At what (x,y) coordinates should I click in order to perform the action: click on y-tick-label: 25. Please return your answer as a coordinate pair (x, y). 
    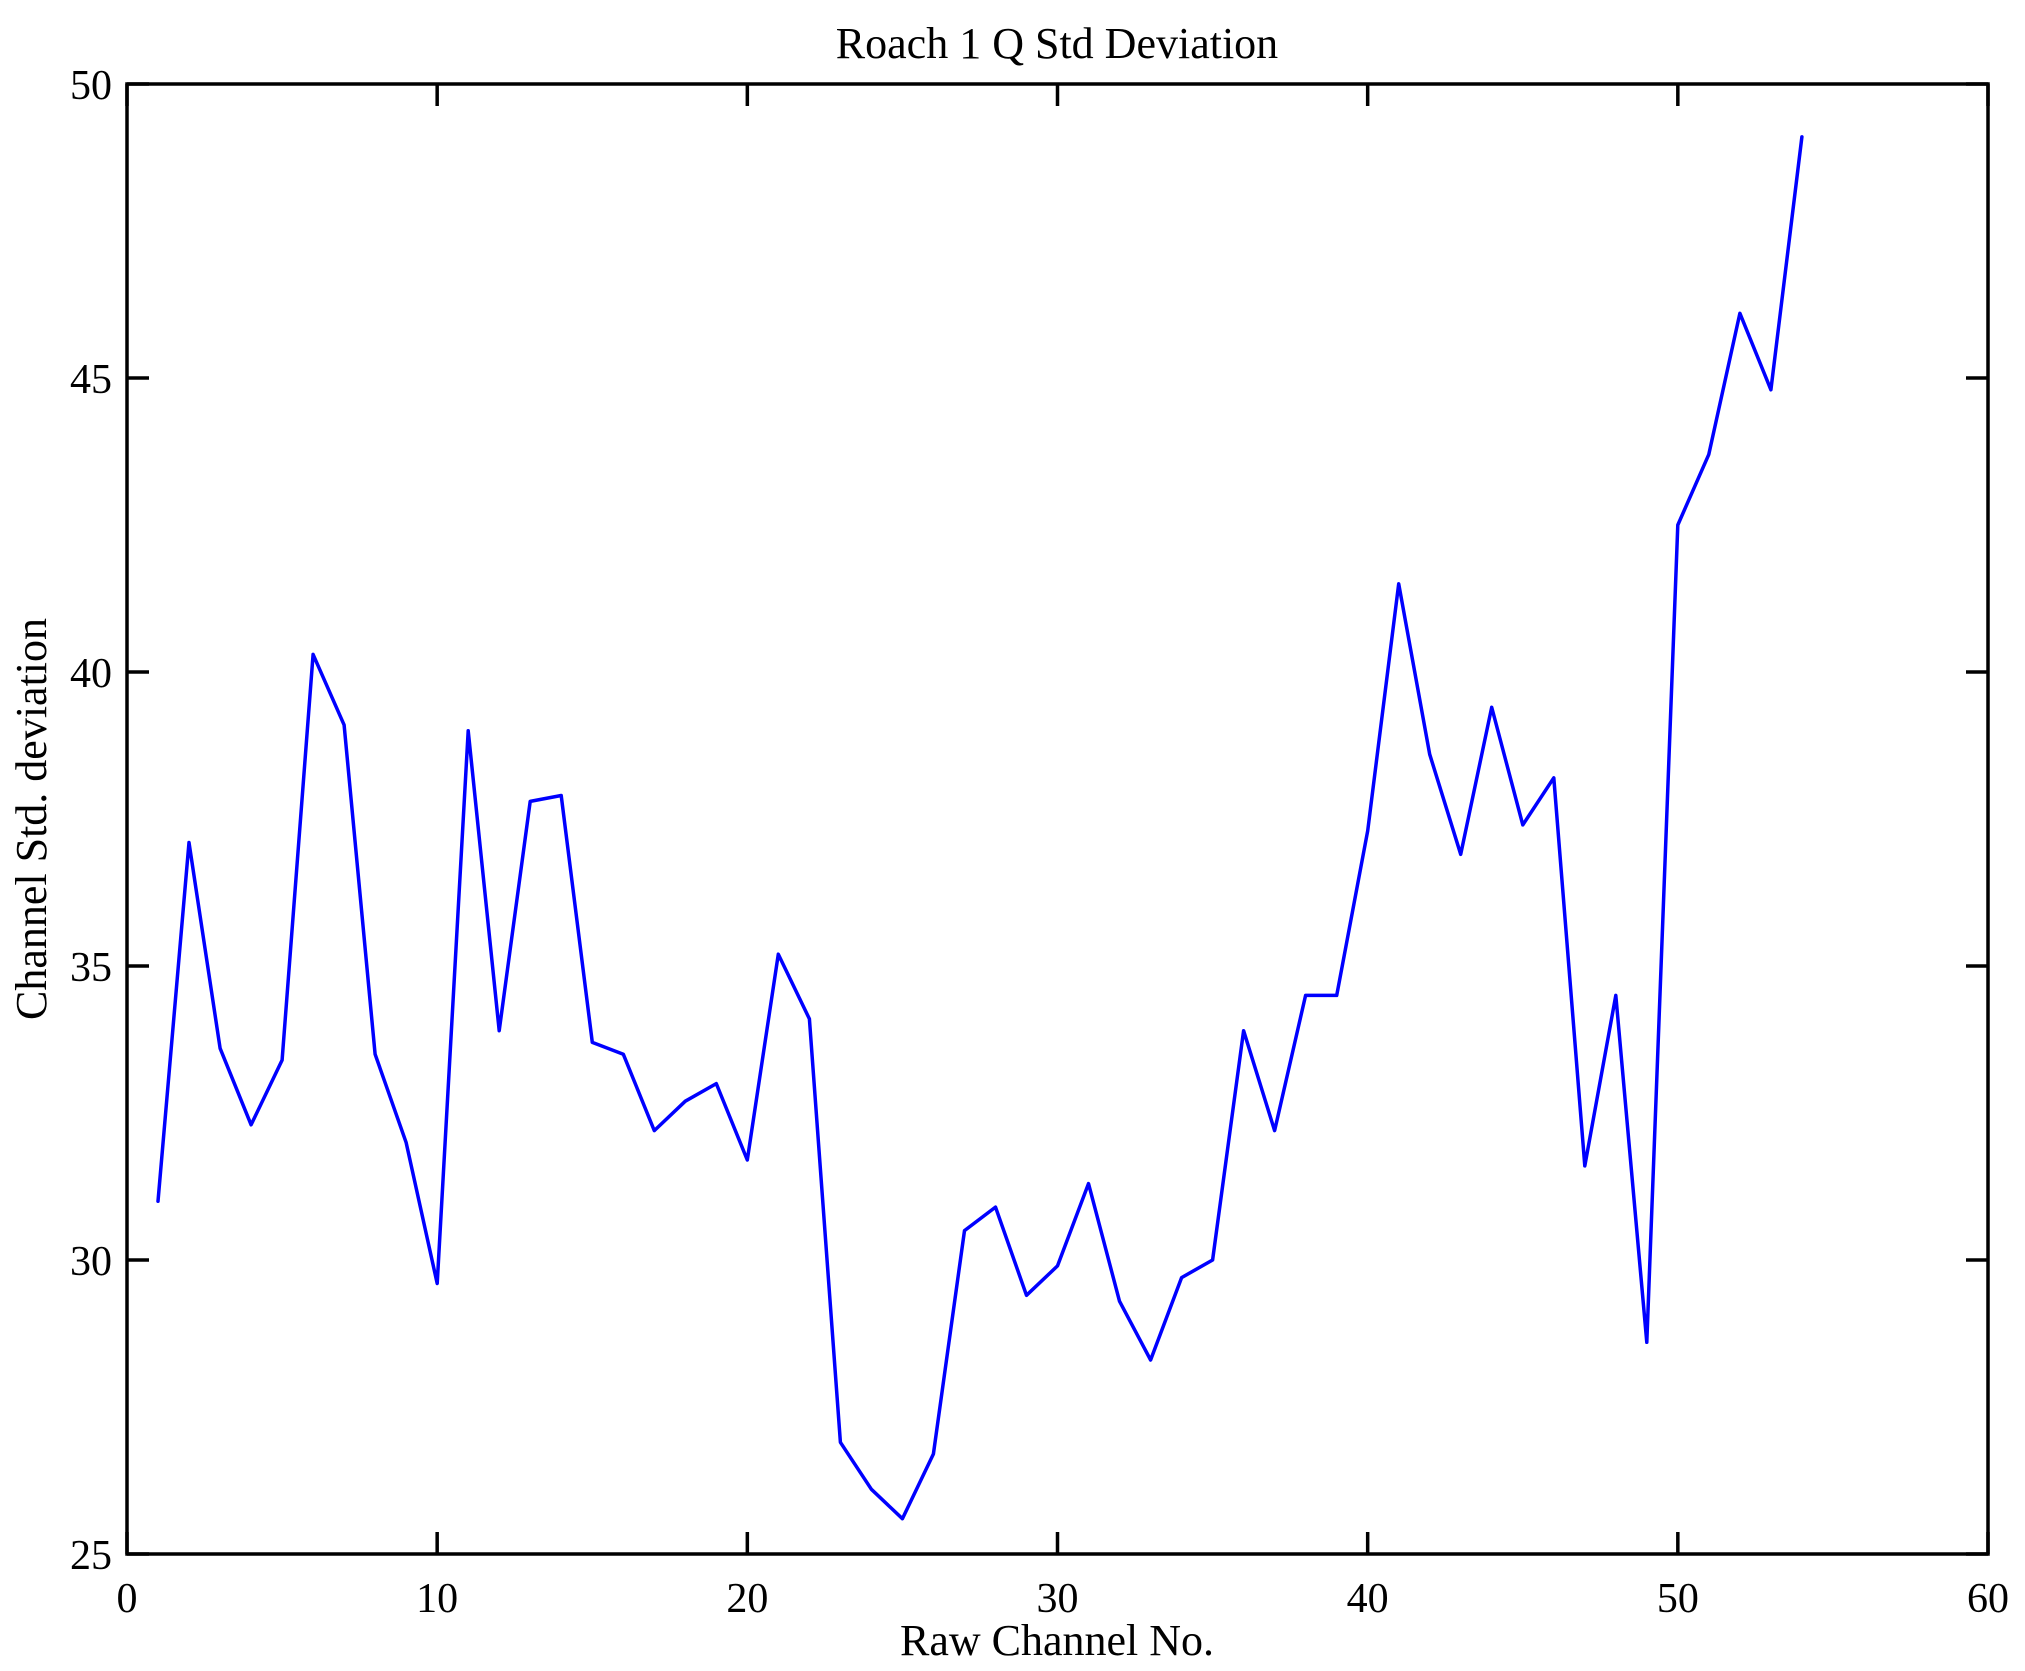
    Looking at the image, I should click on (91, 1556).